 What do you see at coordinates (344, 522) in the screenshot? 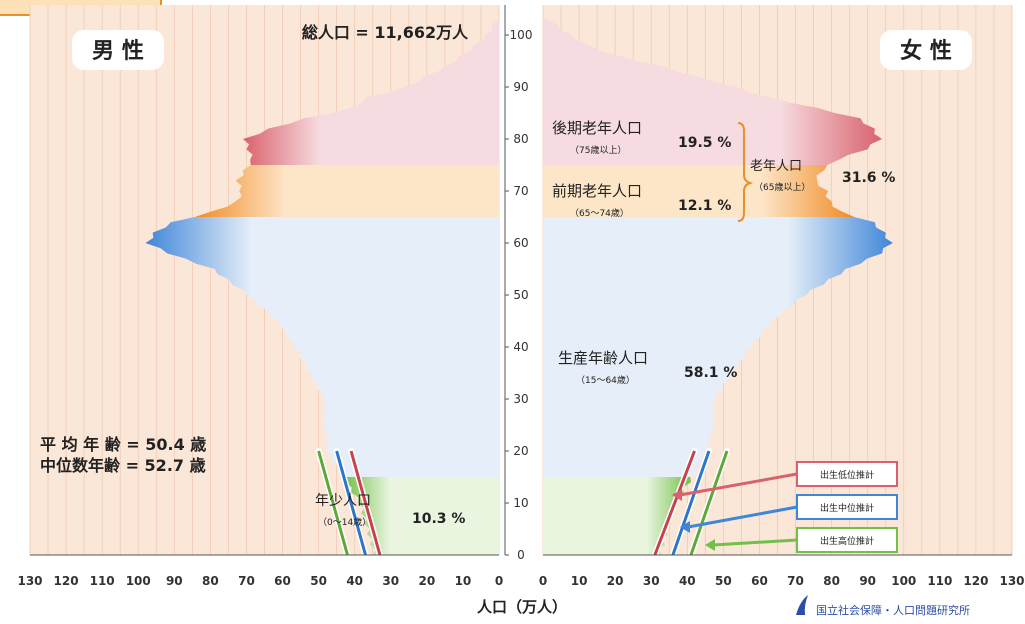
I see `youth-range: （0〜14歳）` at bounding box center [344, 522].